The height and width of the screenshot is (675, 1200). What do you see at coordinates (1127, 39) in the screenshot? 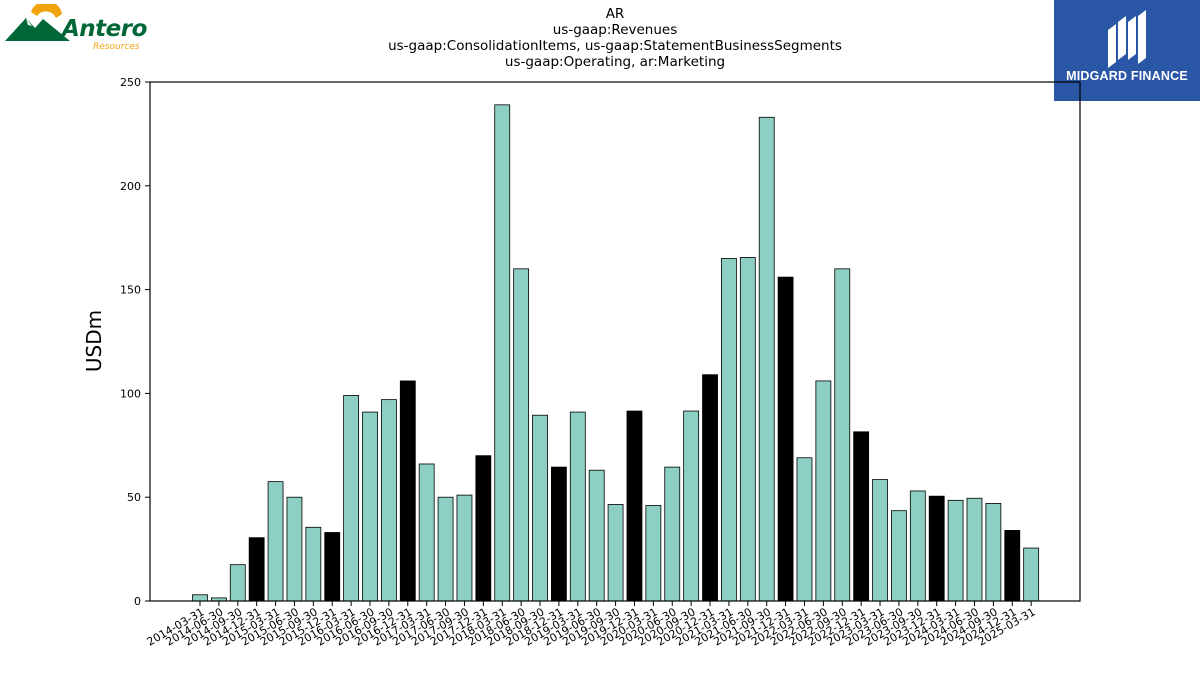
I see `midgard-mark-icon` at bounding box center [1127, 39].